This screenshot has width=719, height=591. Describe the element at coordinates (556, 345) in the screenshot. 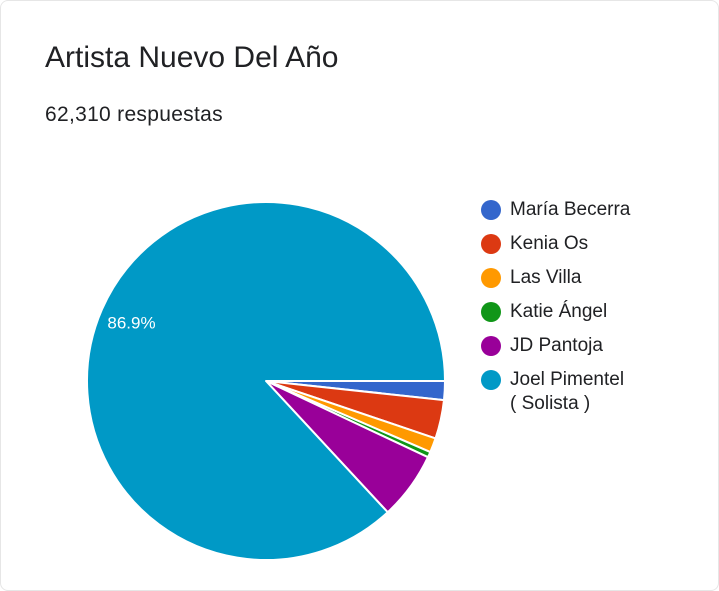

I see `legend-label-4: JD Pantoja` at that location.